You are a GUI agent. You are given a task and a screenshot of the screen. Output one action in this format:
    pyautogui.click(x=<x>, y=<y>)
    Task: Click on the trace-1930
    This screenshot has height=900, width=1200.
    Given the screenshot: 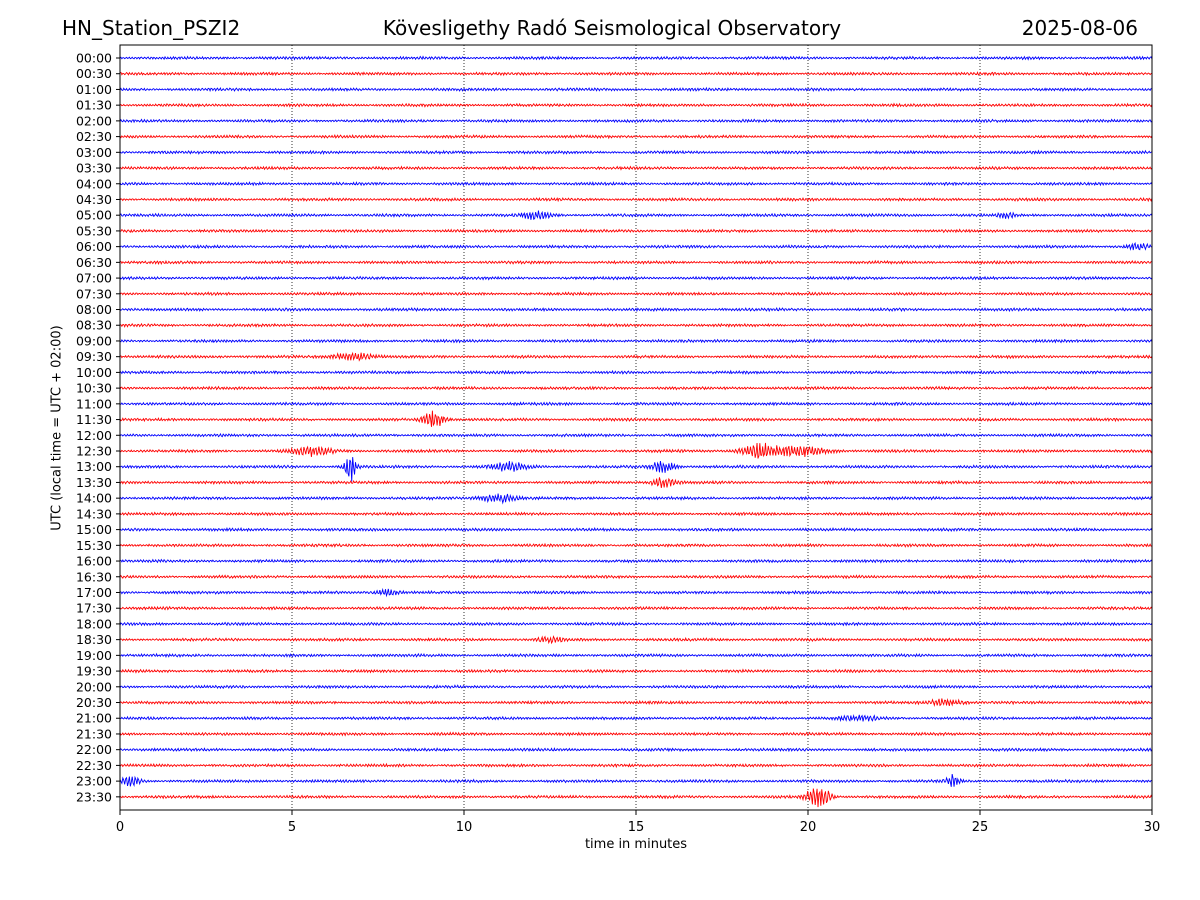 What is the action you would take?
    pyautogui.click(x=636, y=671)
    